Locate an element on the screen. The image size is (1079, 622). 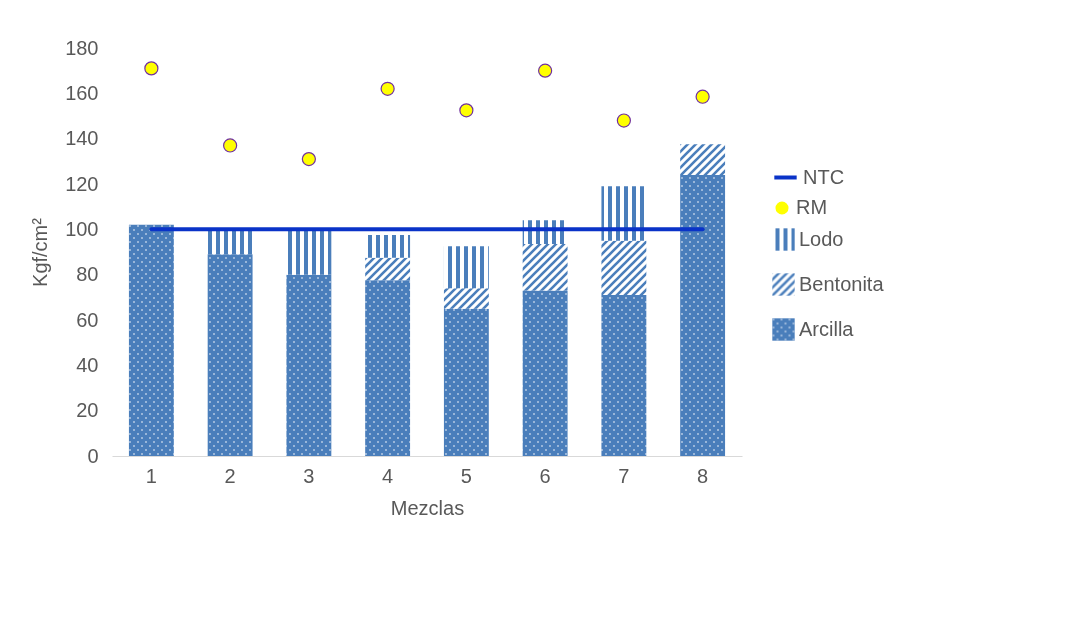
y-tick-label: 180 is located at coordinates (82, 47).